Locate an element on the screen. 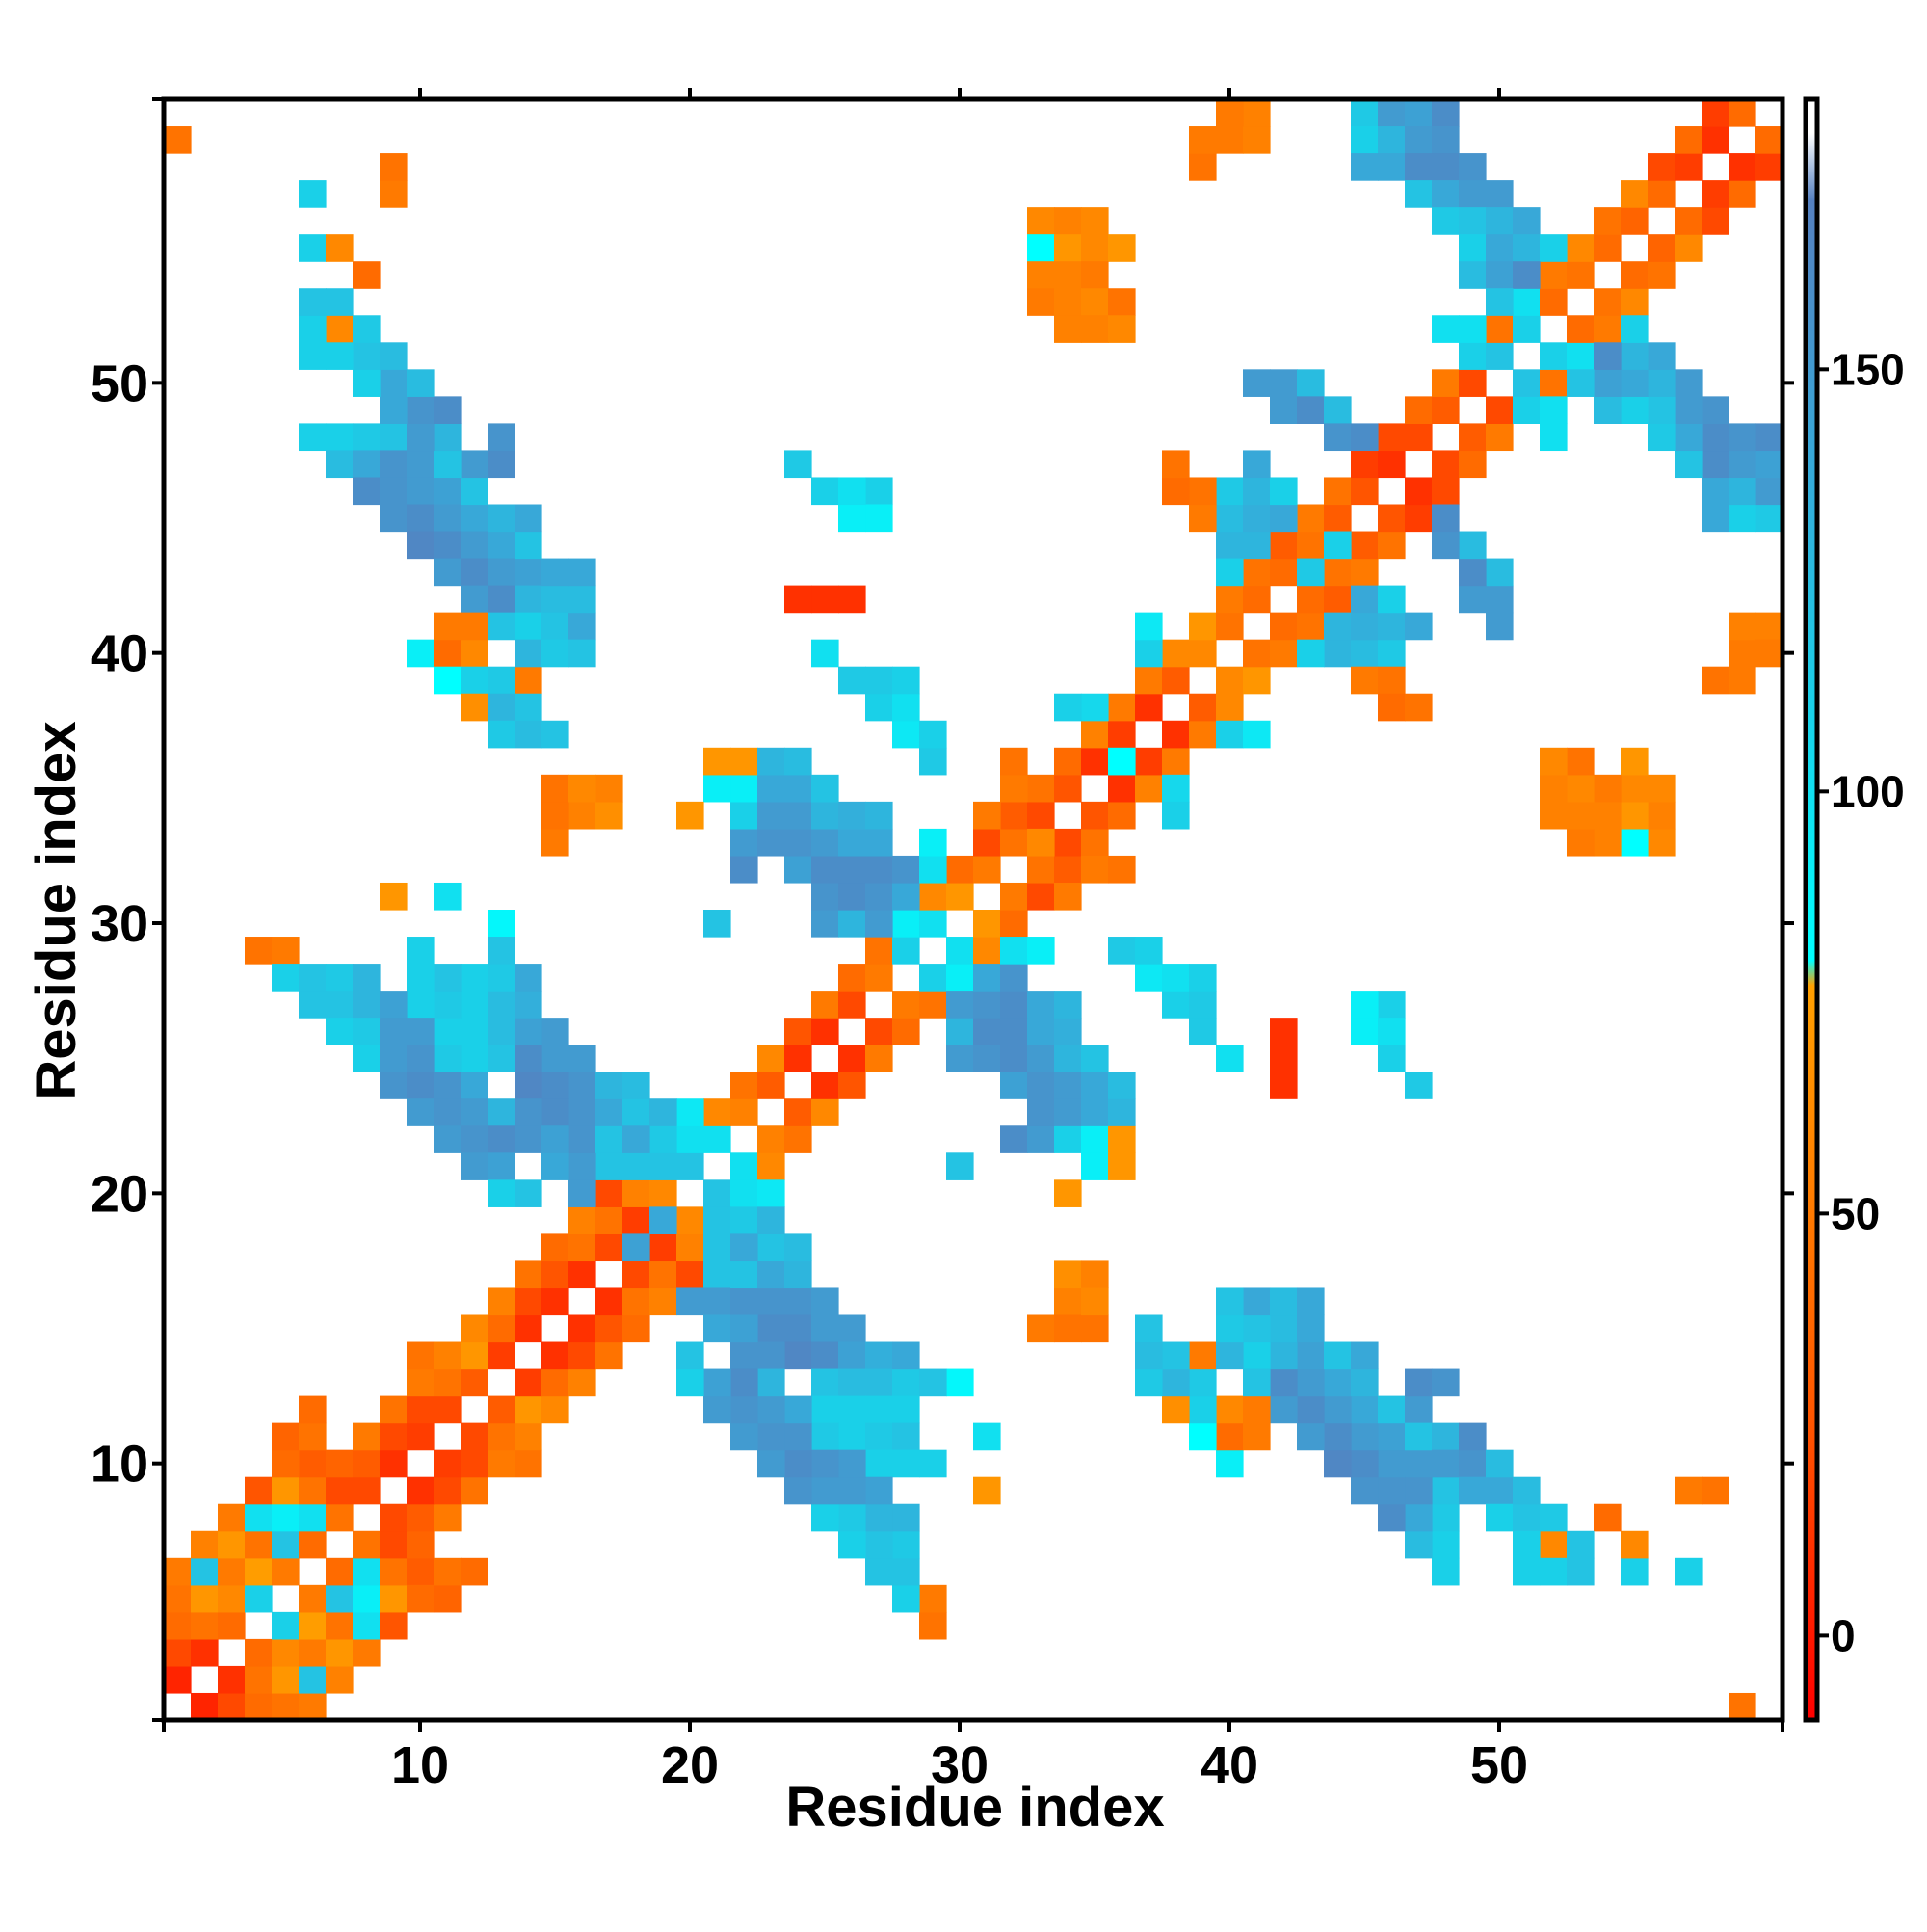 The height and width of the screenshot is (1932, 1927). colorbar-tick-label: 150 is located at coordinates (1868, 369).